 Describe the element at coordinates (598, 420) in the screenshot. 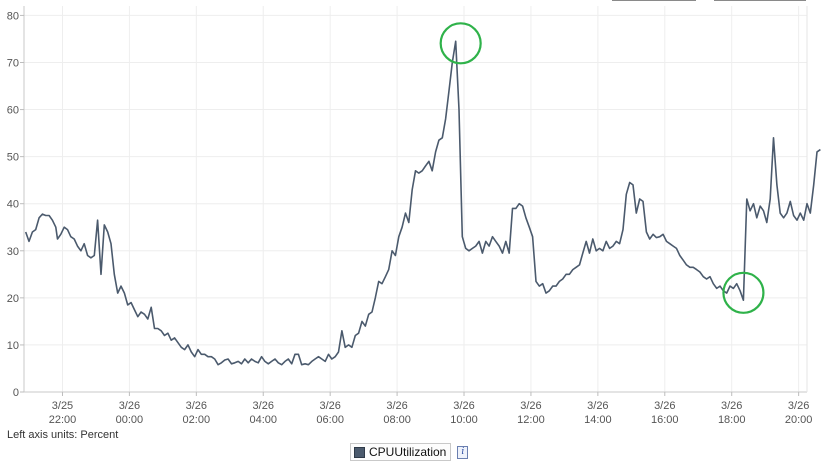

I see `x-tick-time-8: 14:00` at that location.